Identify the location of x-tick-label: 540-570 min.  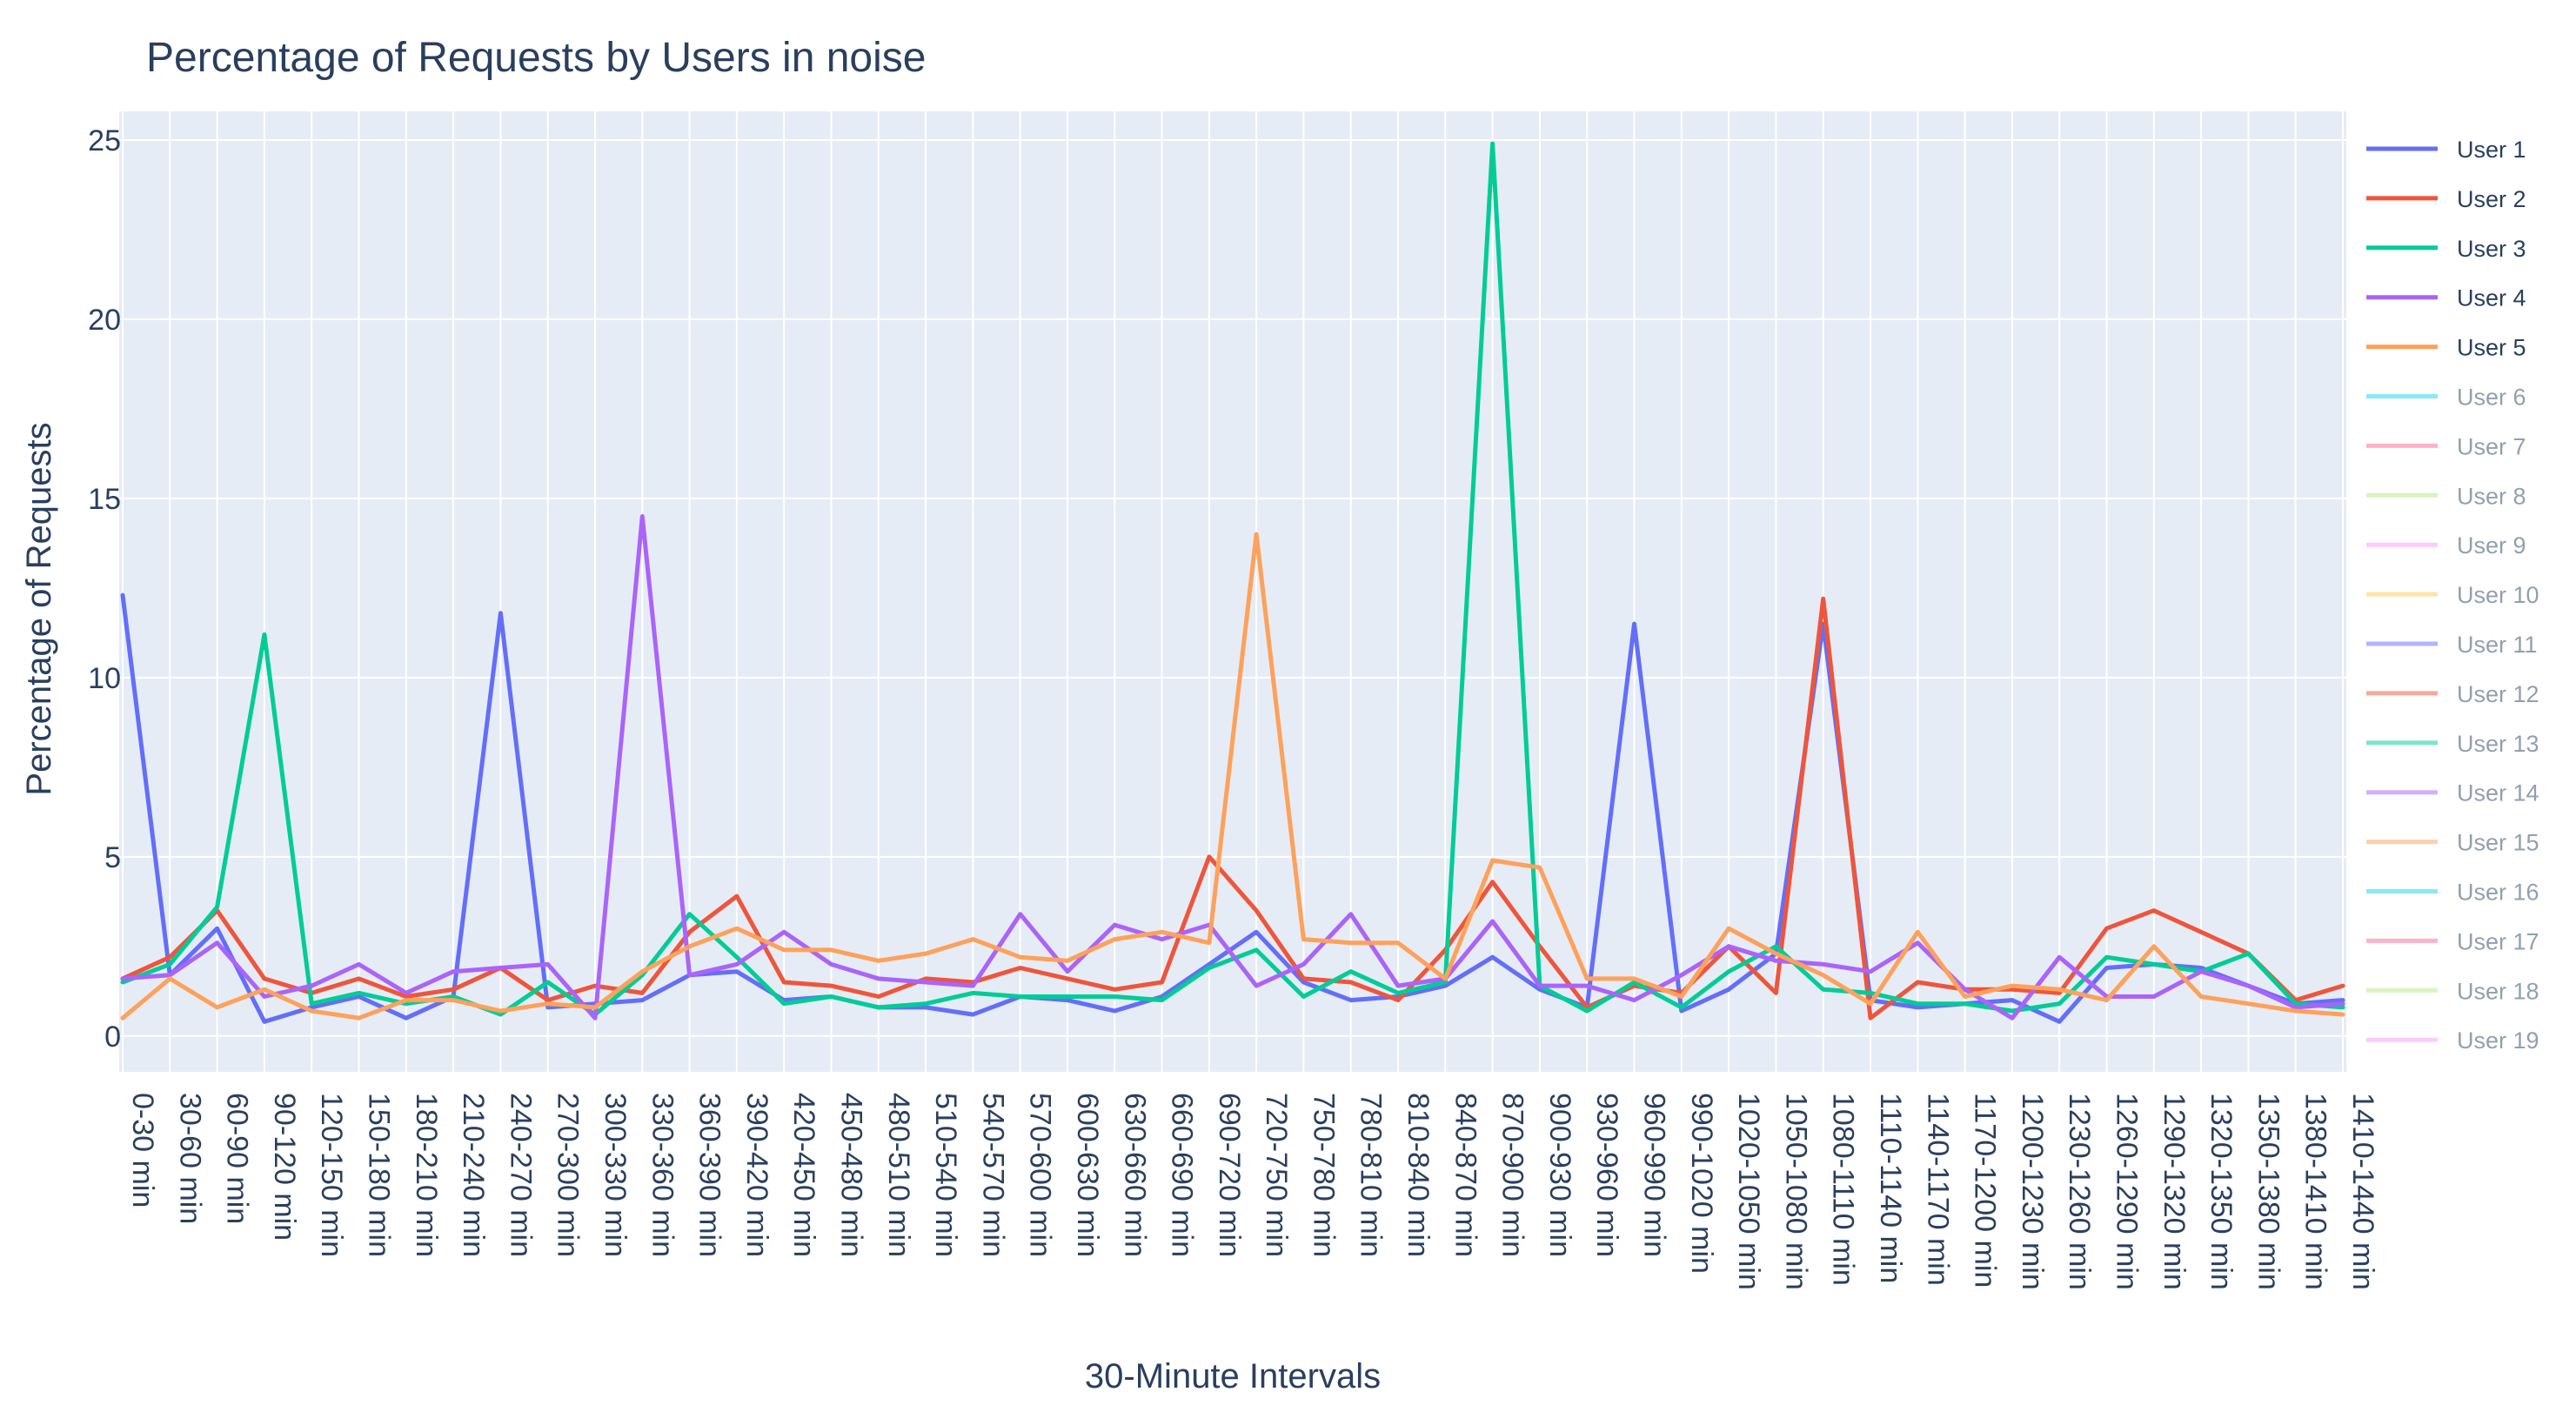
(993, 1175).